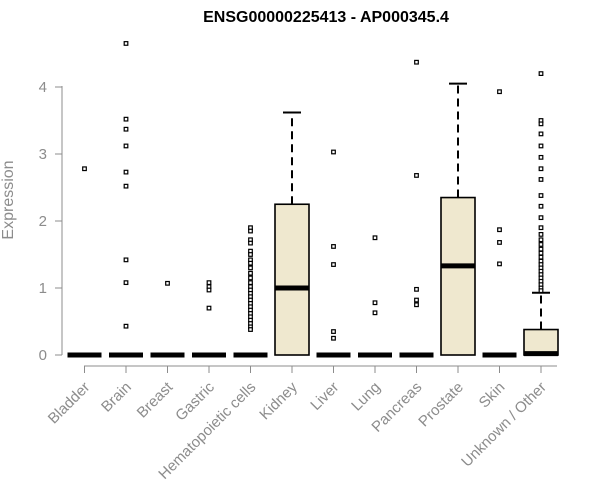  Describe the element at coordinates (366, 397) in the screenshot. I see `x-tick-label: Lung` at that location.